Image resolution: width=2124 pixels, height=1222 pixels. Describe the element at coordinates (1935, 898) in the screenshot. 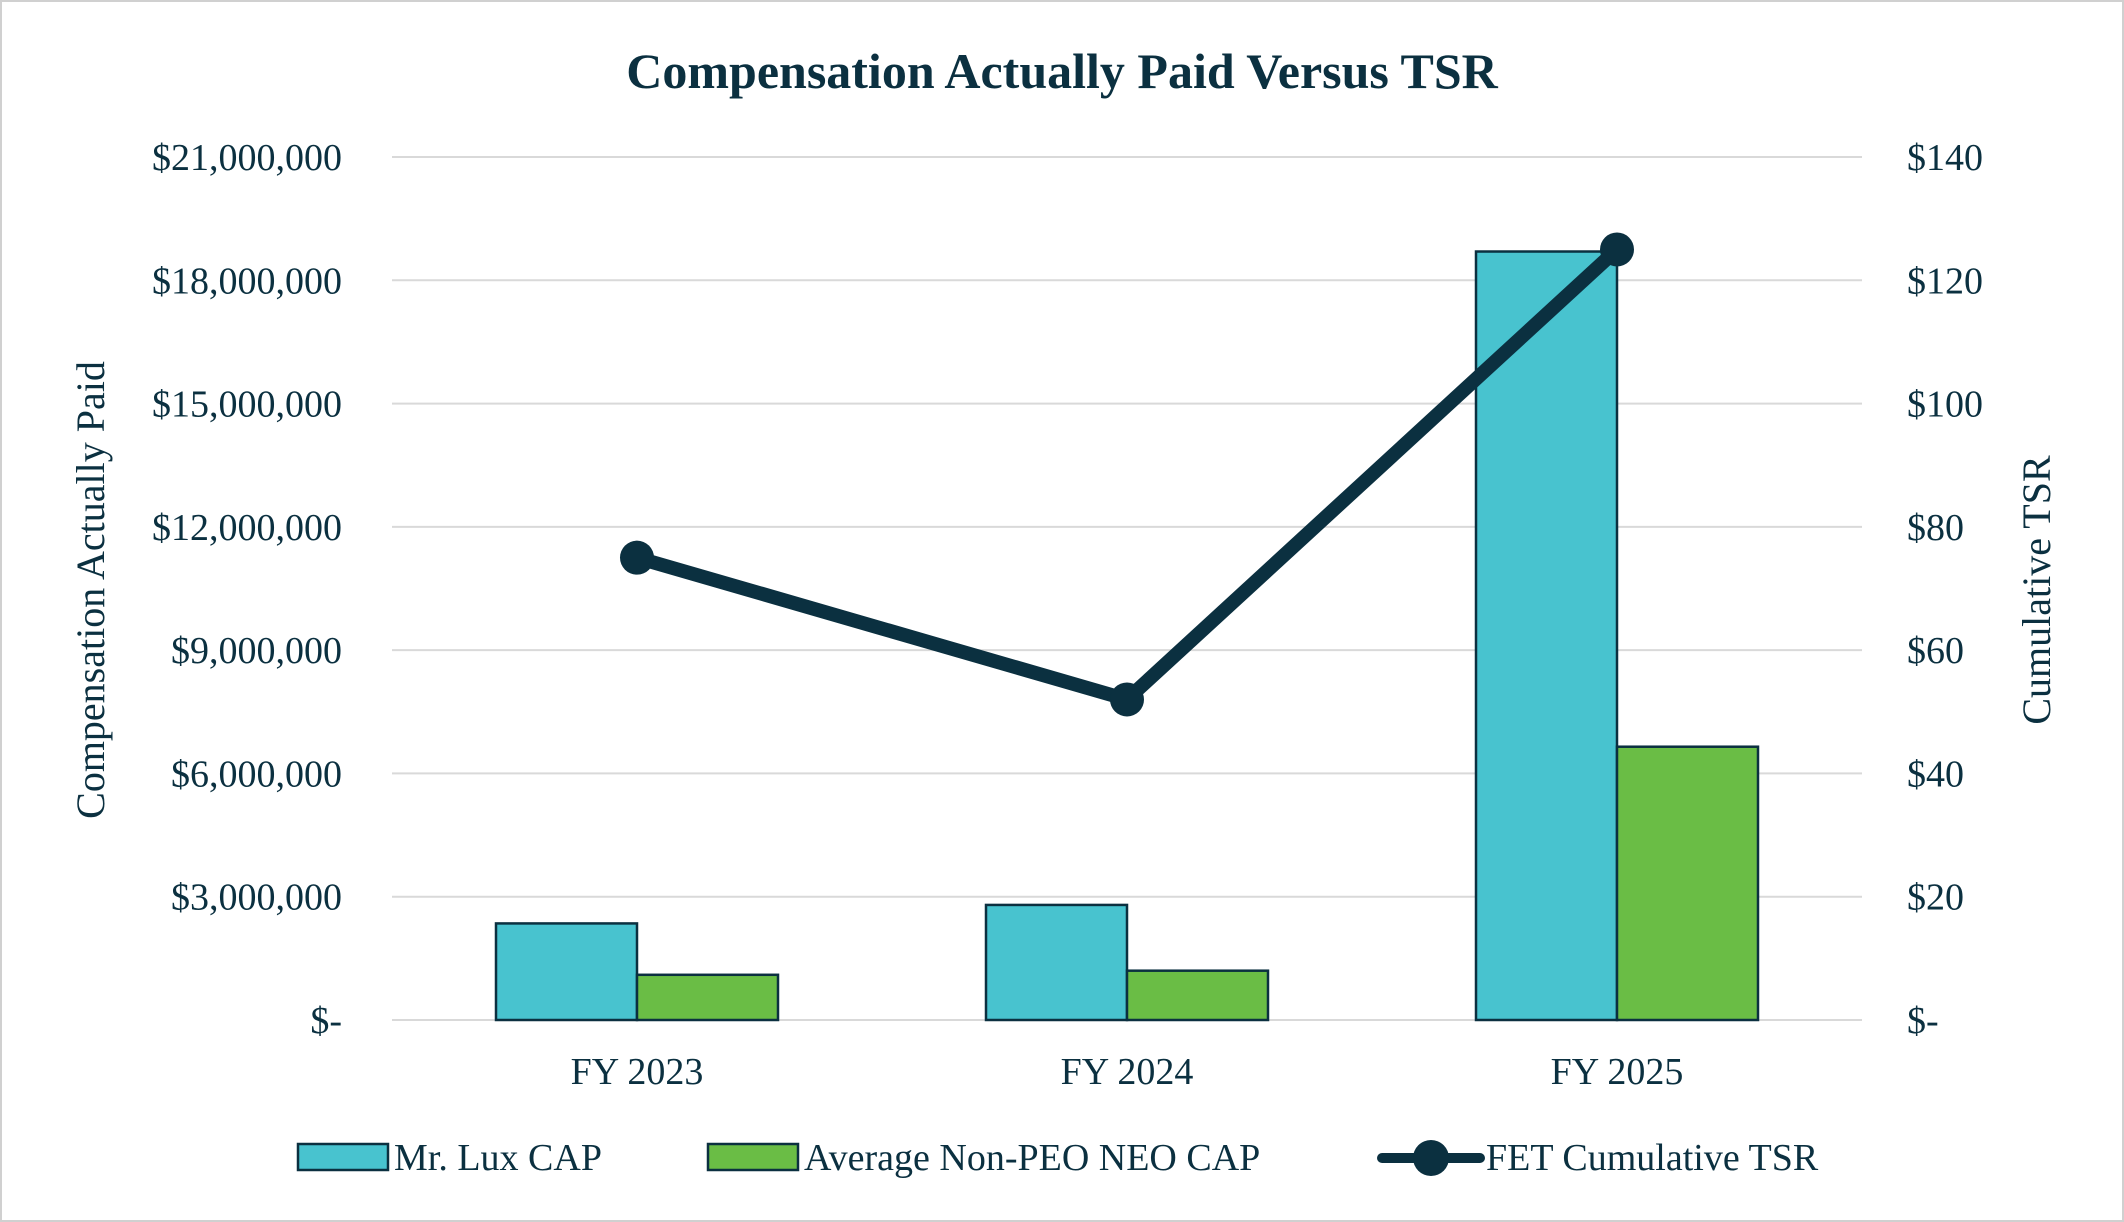

I see `right-tick-label: $20` at that location.